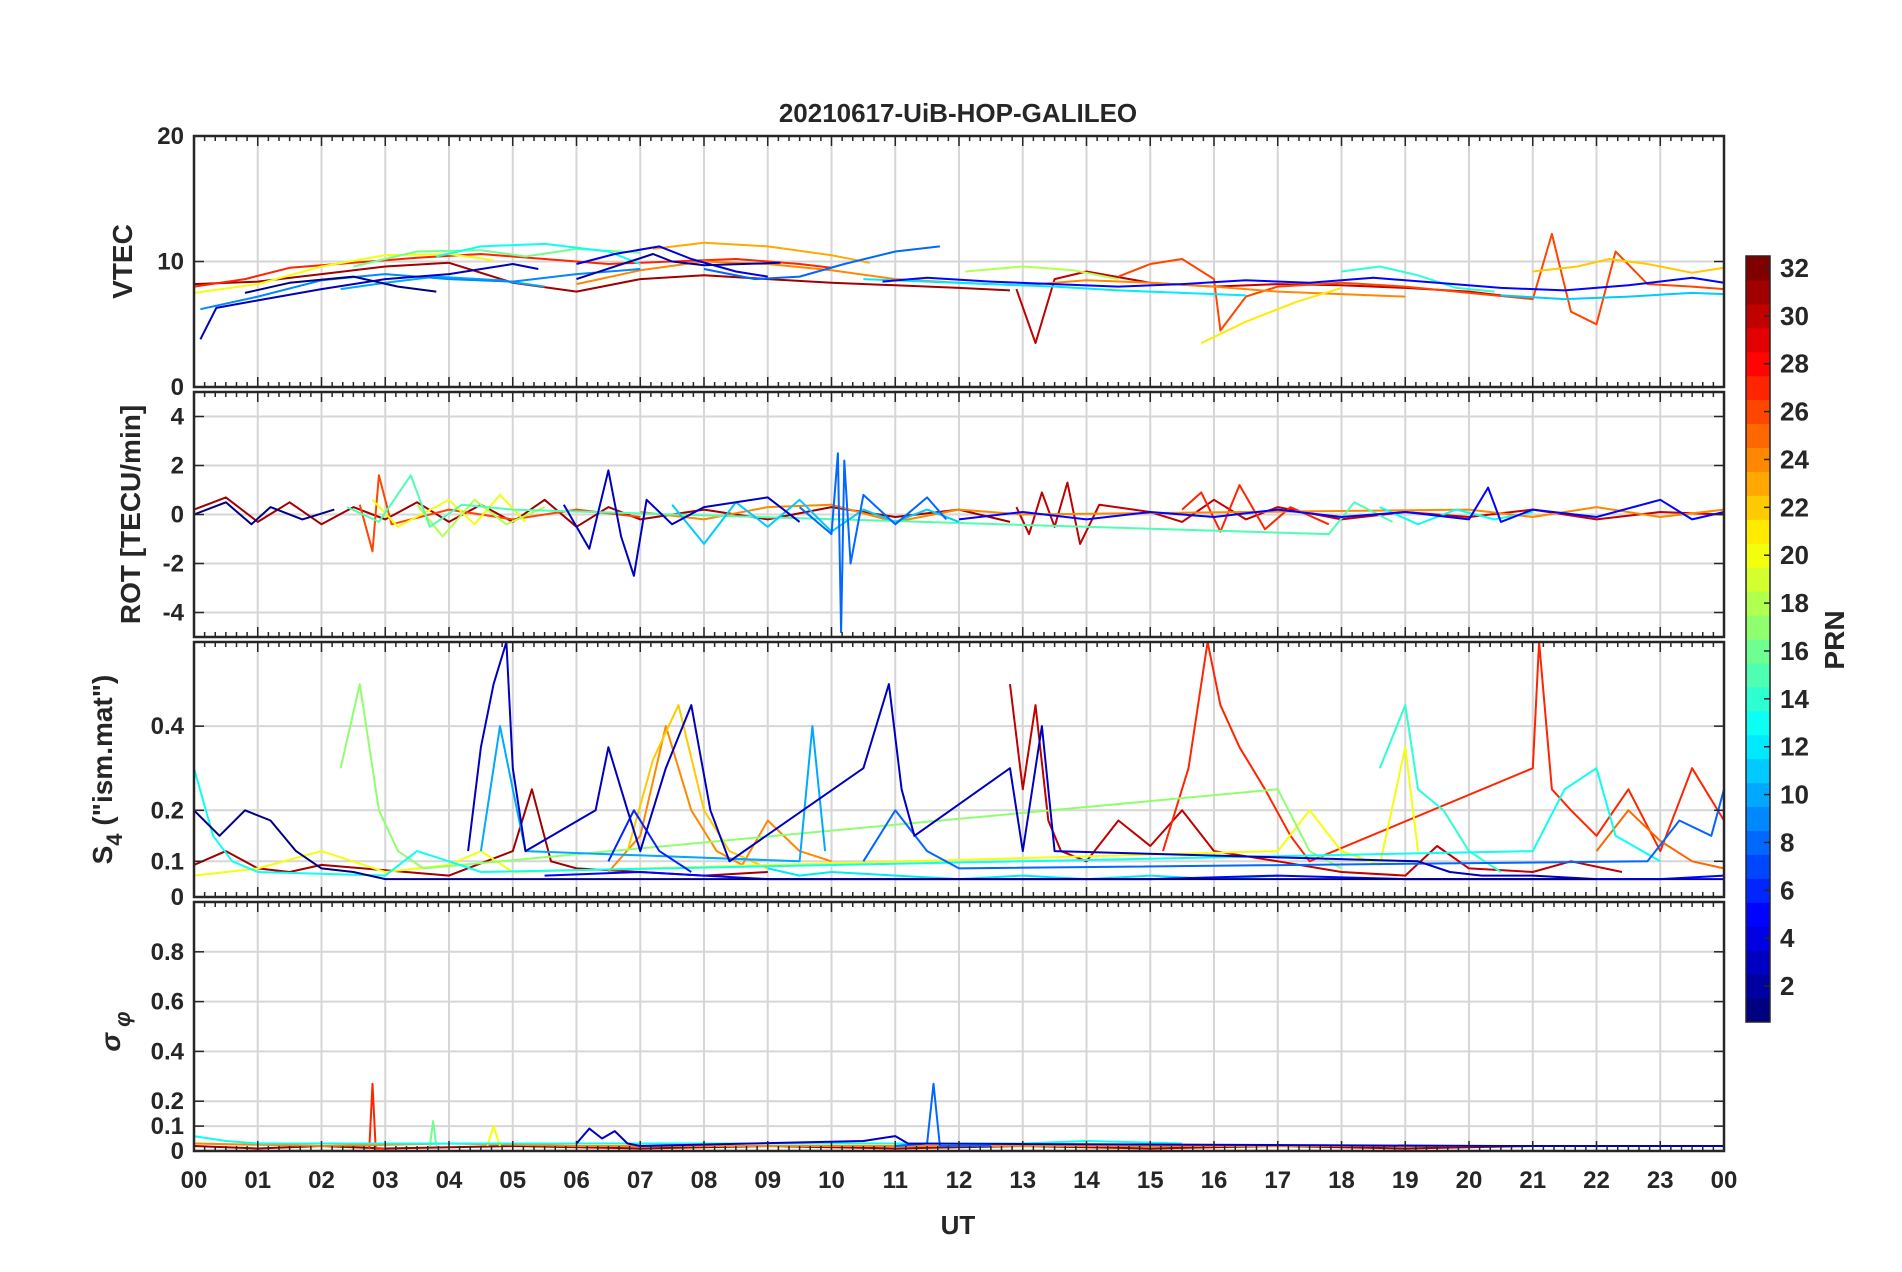  I want to click on vtec-tick-label: 0, so click(177, 387).